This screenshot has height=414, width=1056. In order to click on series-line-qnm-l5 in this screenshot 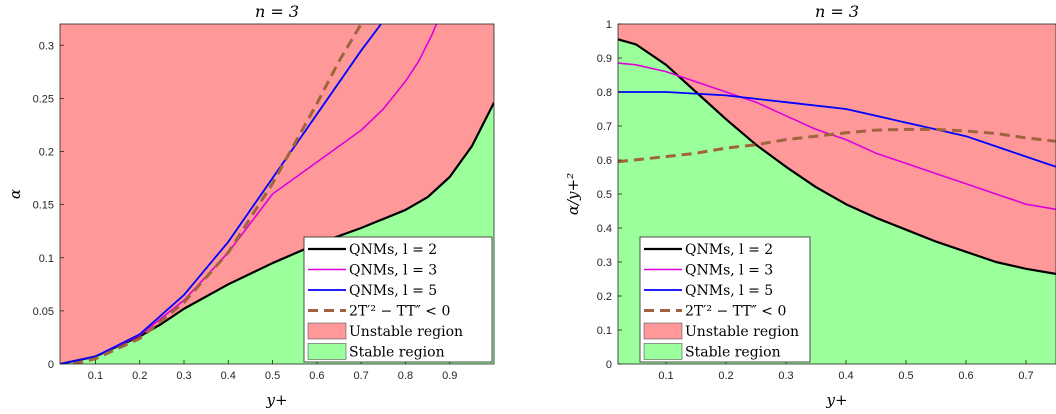, I will do `click(837, 129)`.